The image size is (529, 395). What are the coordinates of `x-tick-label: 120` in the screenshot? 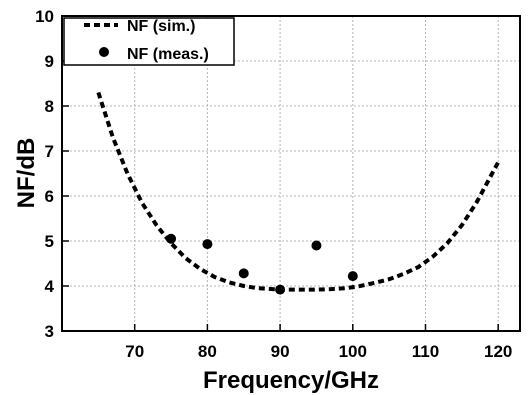 It's located at (498, 351).